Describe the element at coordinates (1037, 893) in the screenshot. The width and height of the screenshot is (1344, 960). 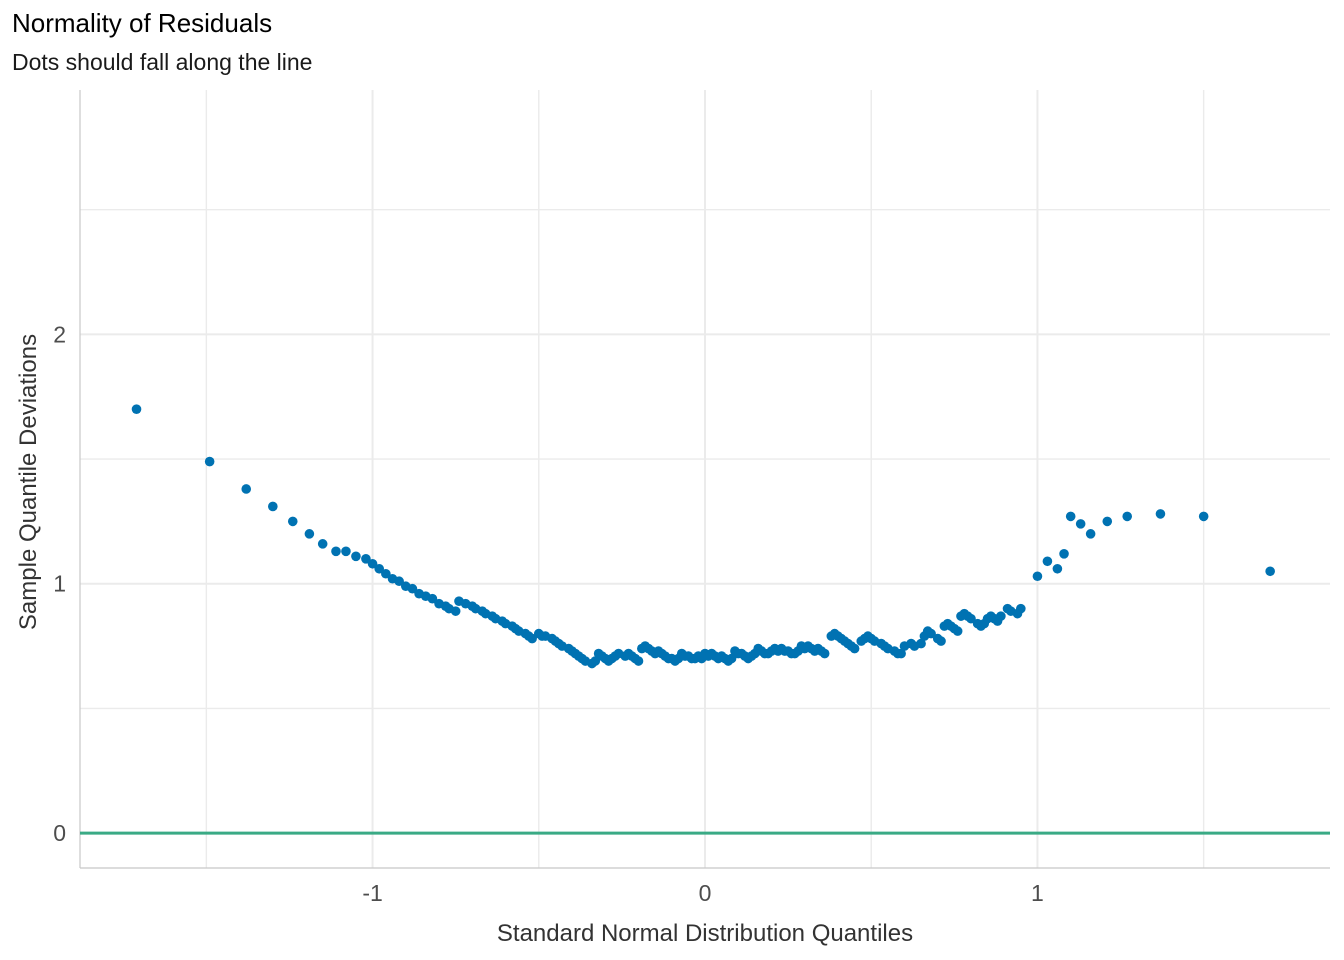
I see `x-tick-label: 1` at that location.